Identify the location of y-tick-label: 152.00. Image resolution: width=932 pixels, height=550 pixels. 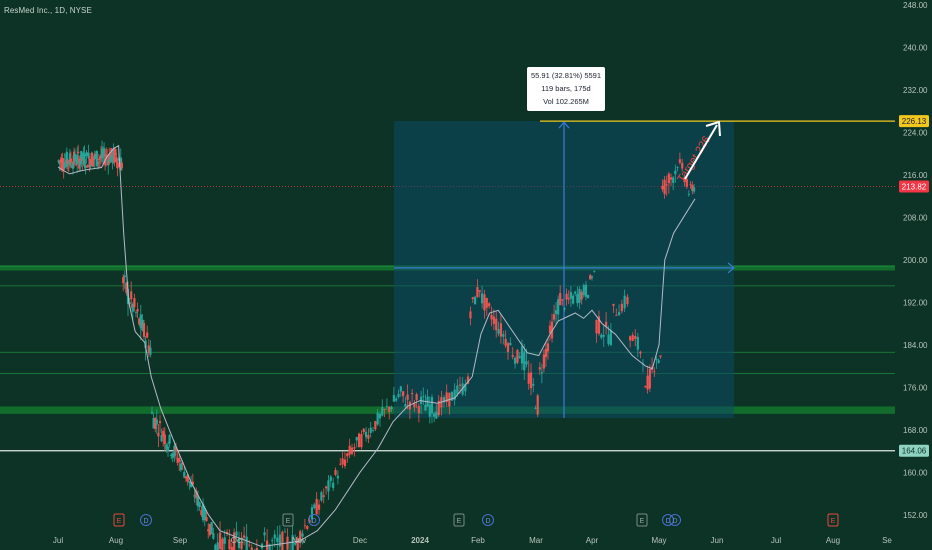
(915, 515).